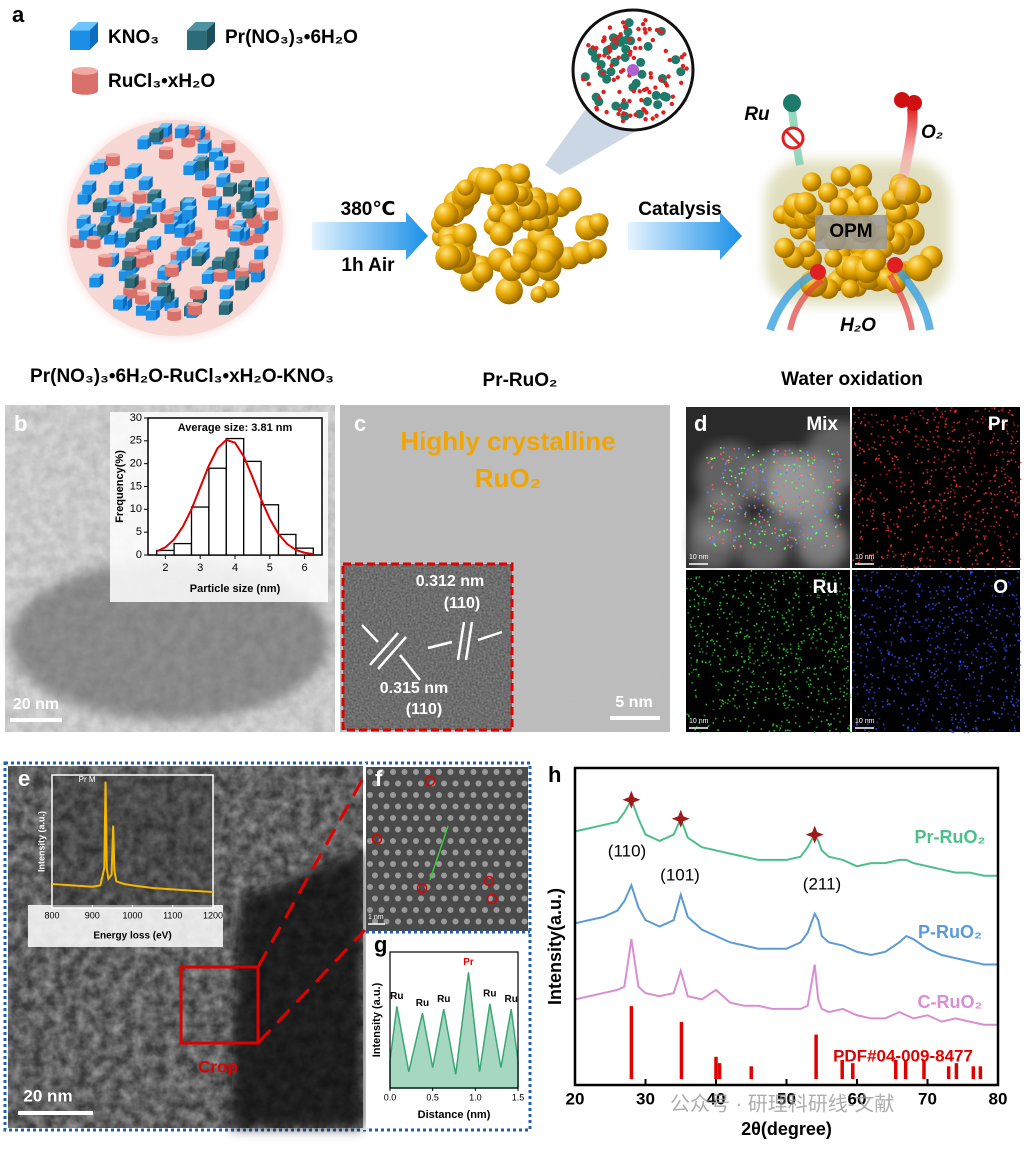 The height and width of the screenshot is (1150, 1026). What do you see at coordinates (291, 37) in the screenshot?
I see `legend-text: Pr(NO₃)₃•6H₂O` at bounding box center [291, 37].